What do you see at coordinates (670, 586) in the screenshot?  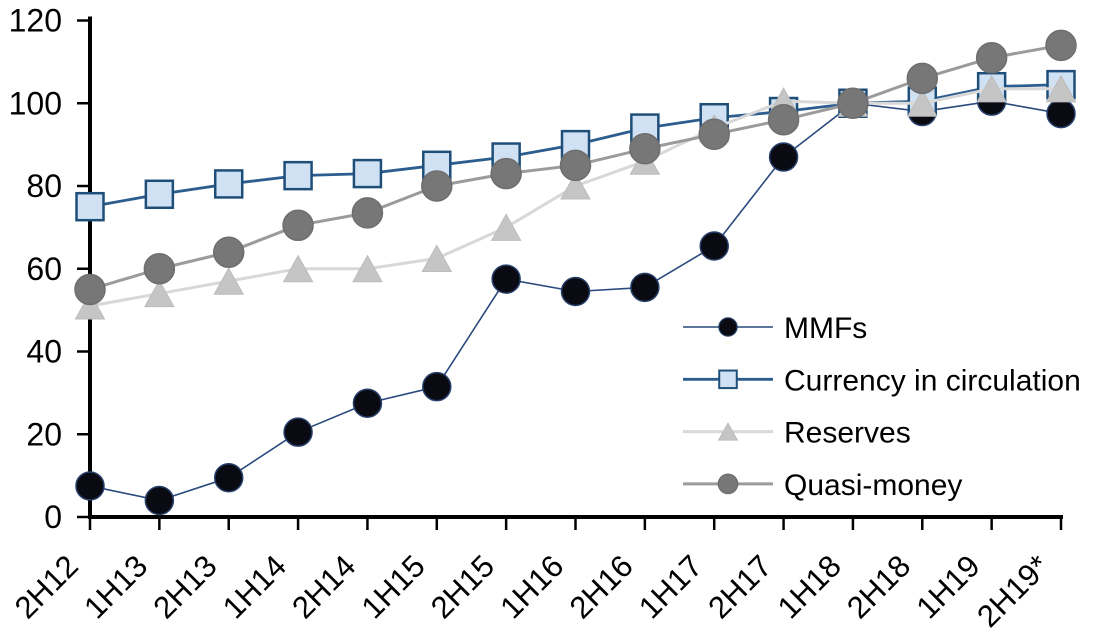 I see `x-tick-label: 1H17` at bounding box center [670, 586].